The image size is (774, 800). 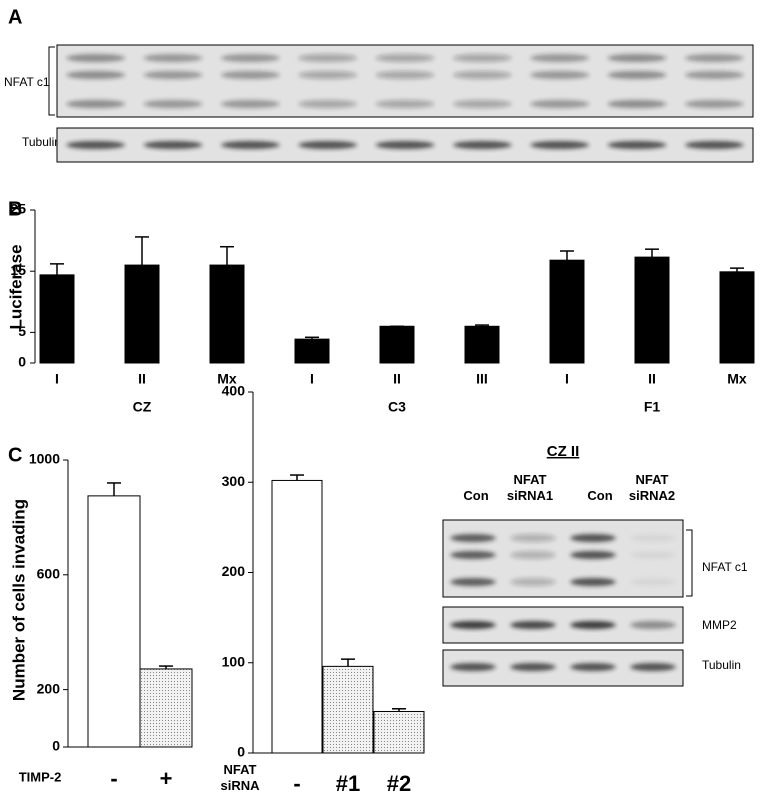 I want to click on panel-label: B, so click(x=15, y=209).